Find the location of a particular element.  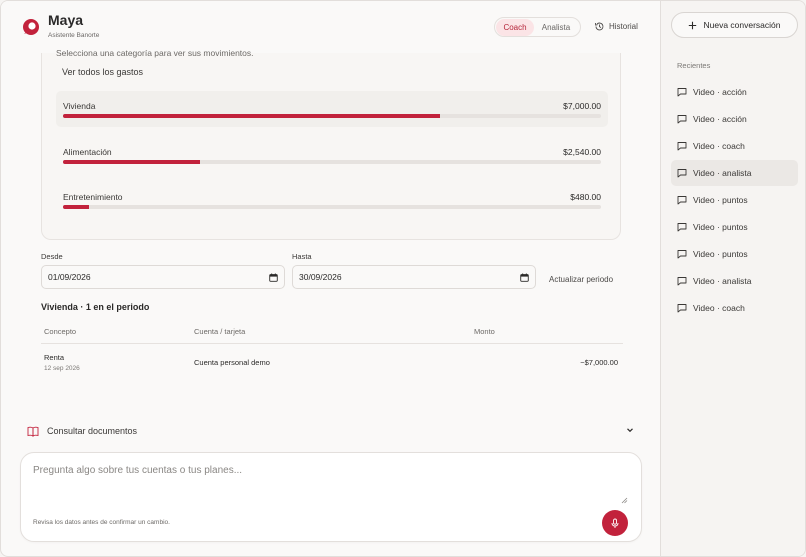

row-date: 12 sep 2026 is located at coordinates (62, 368).